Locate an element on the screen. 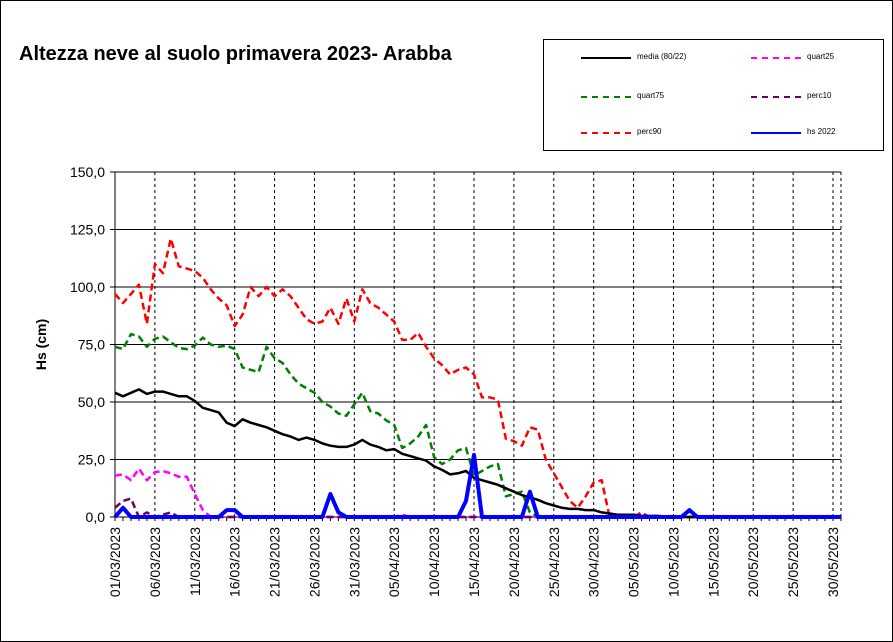 Image resolution: width=893 pixels, height=642 pixels. x-tick-label: 25/05/2023 is located at coordinates (793, 562).